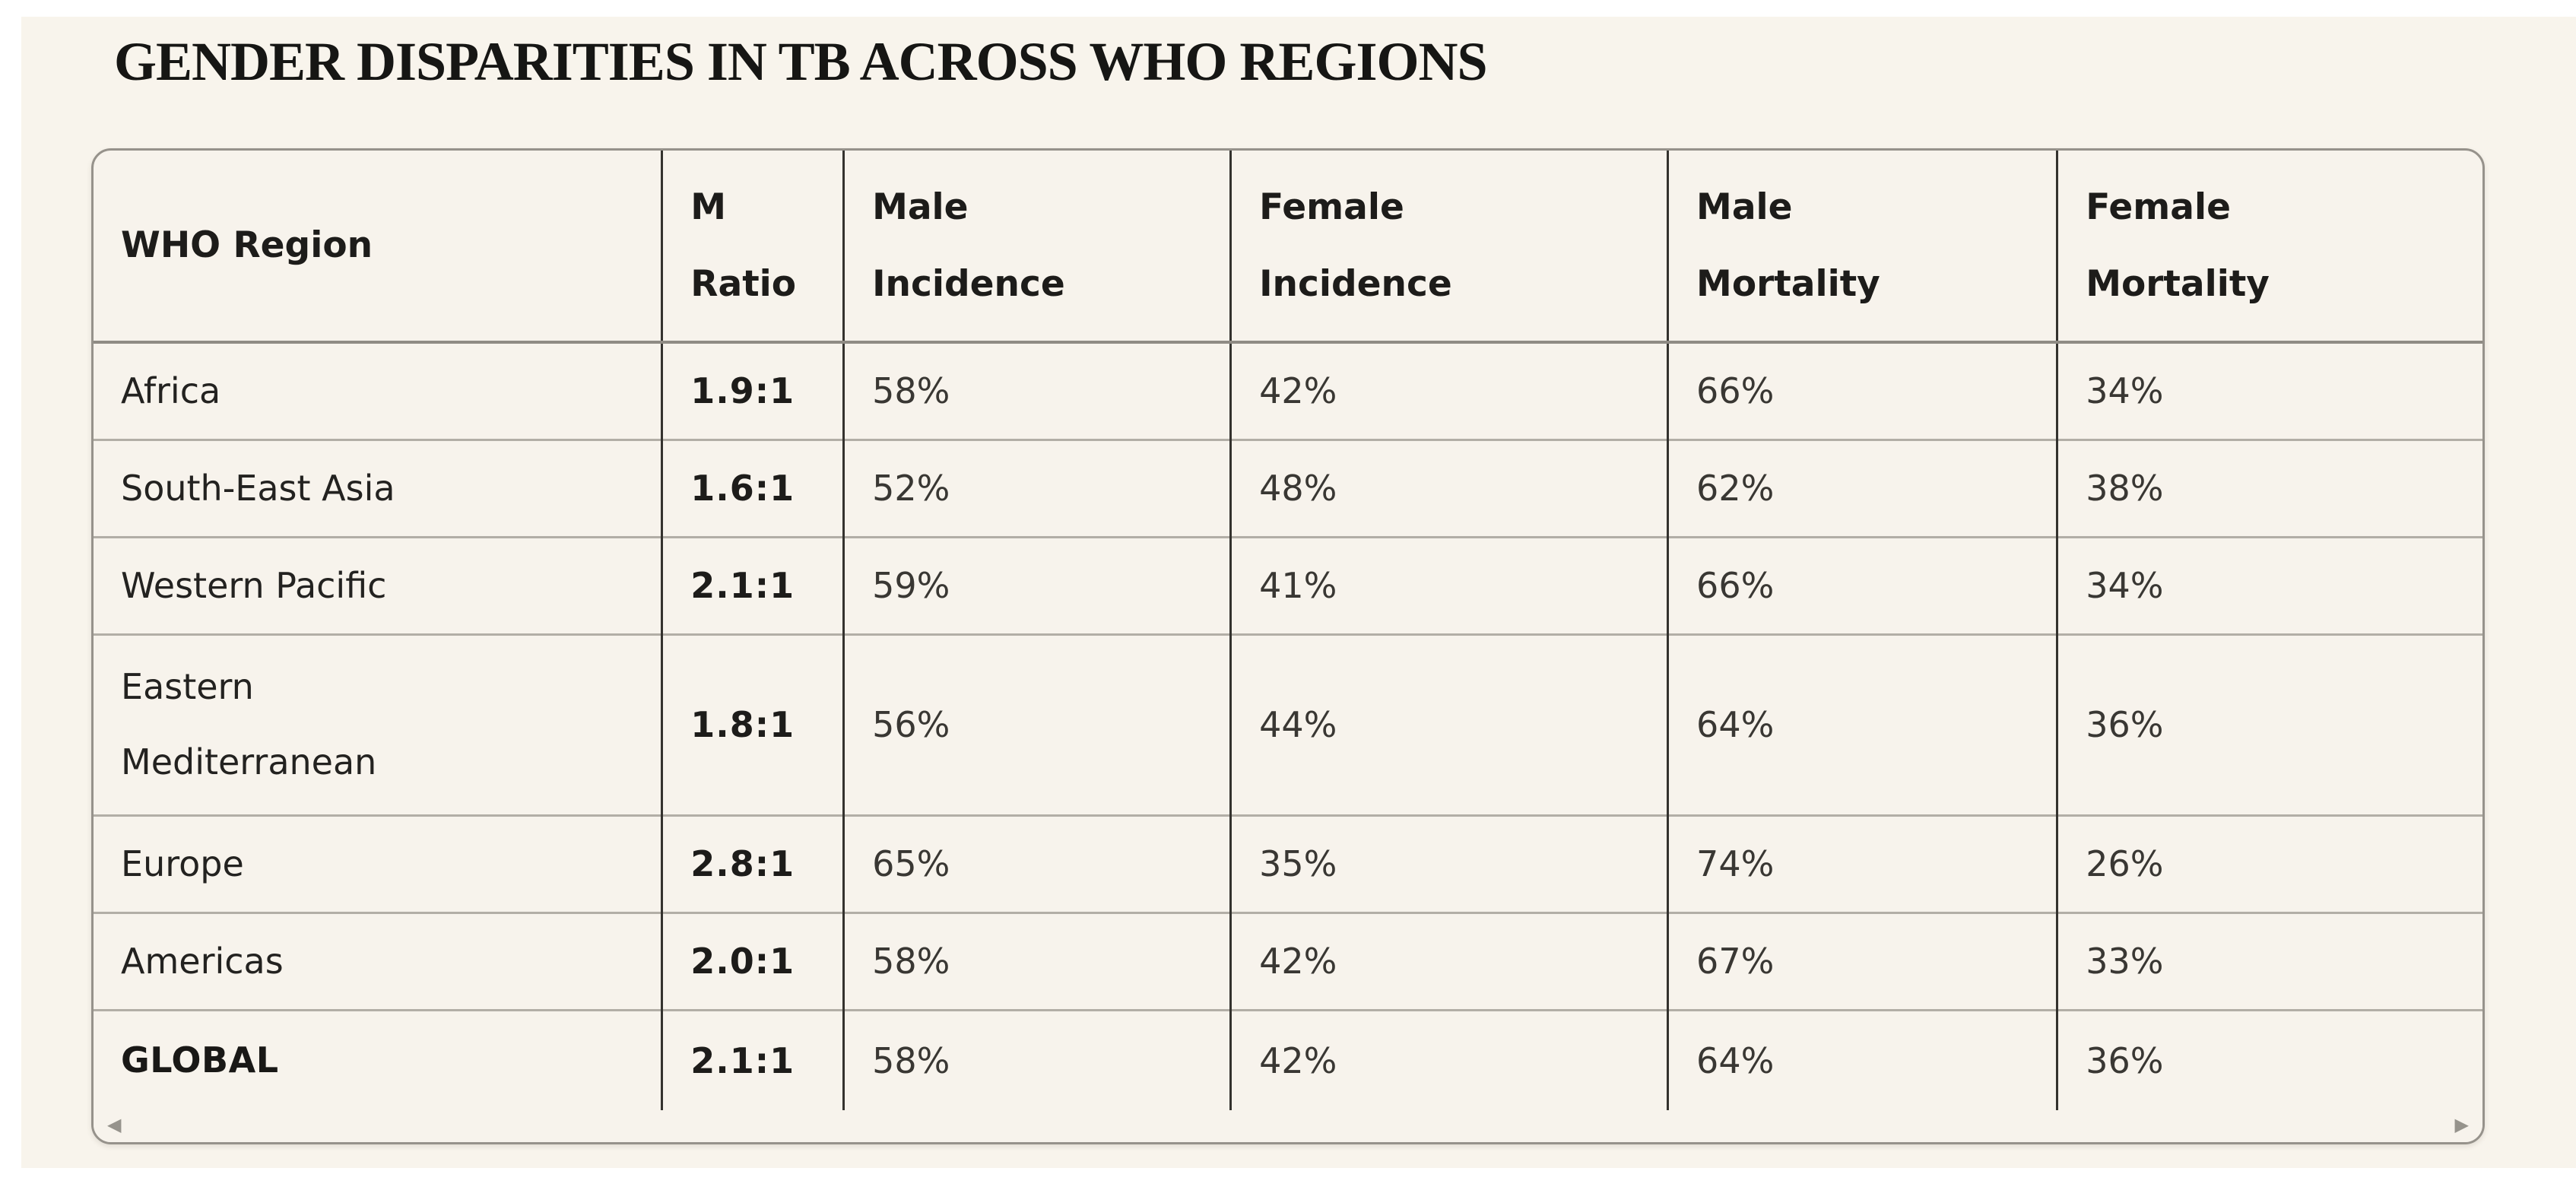  What do you see at coordinates (378, 724) in the screenshot?
I see `cell-region: Eastern Mediterranean` at bounding box center [378, 724].